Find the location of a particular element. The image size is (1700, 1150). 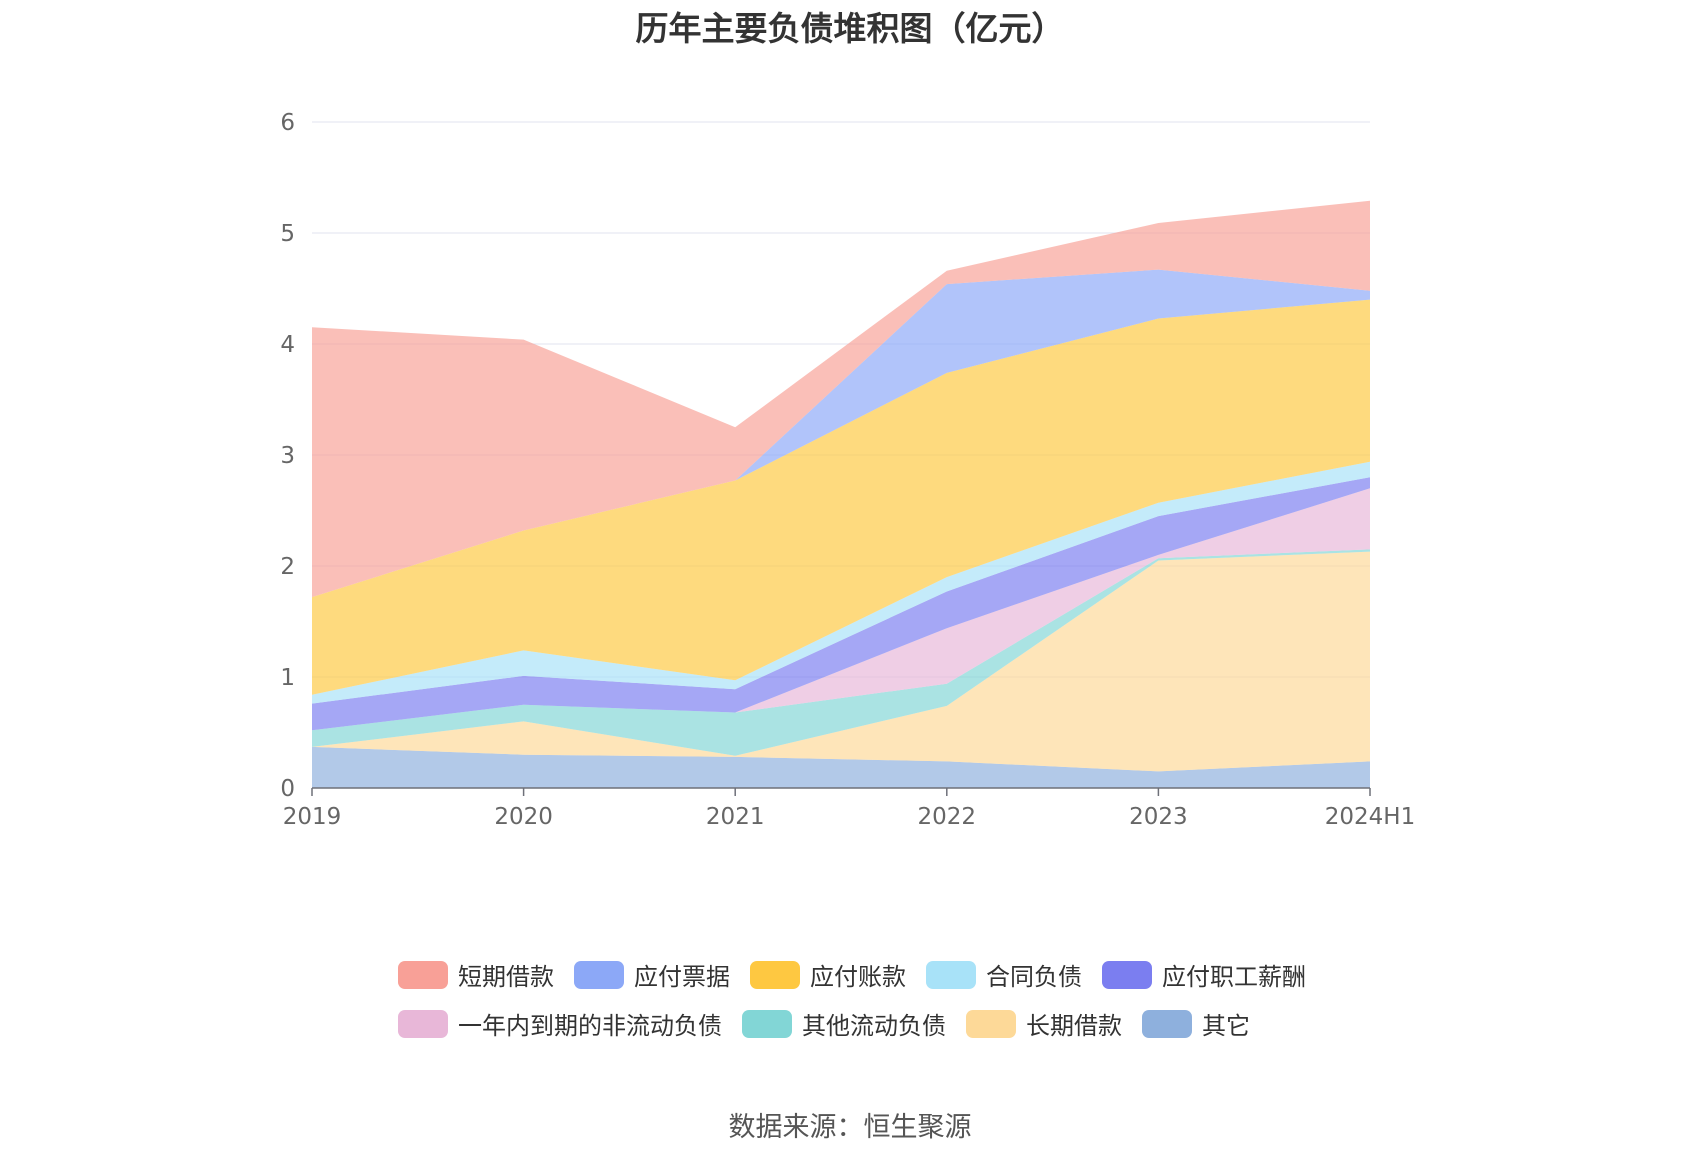

legend-label: 其它 is located at coordinates (1226, 1026).